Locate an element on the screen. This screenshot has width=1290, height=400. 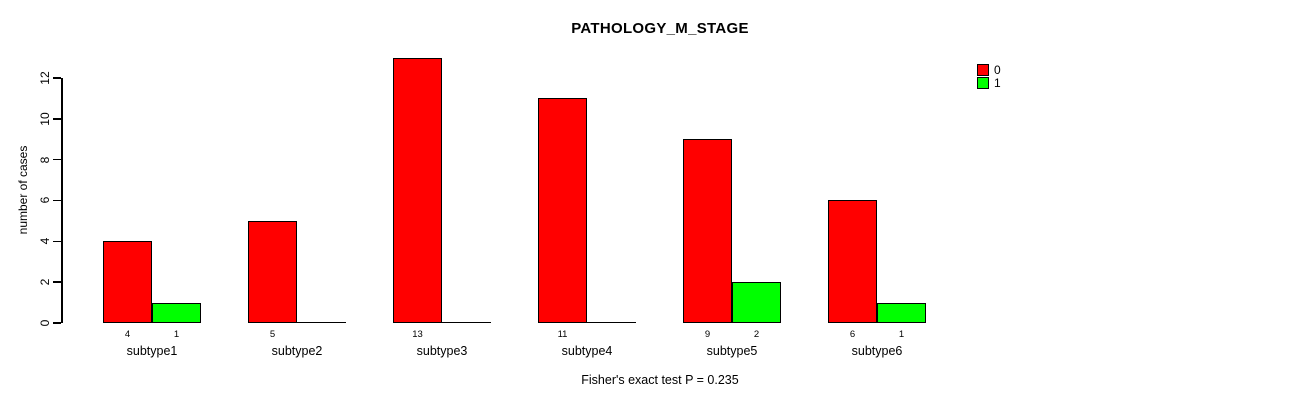
x-axis-category-label: subtype1 is located at coordinates (152, 351).